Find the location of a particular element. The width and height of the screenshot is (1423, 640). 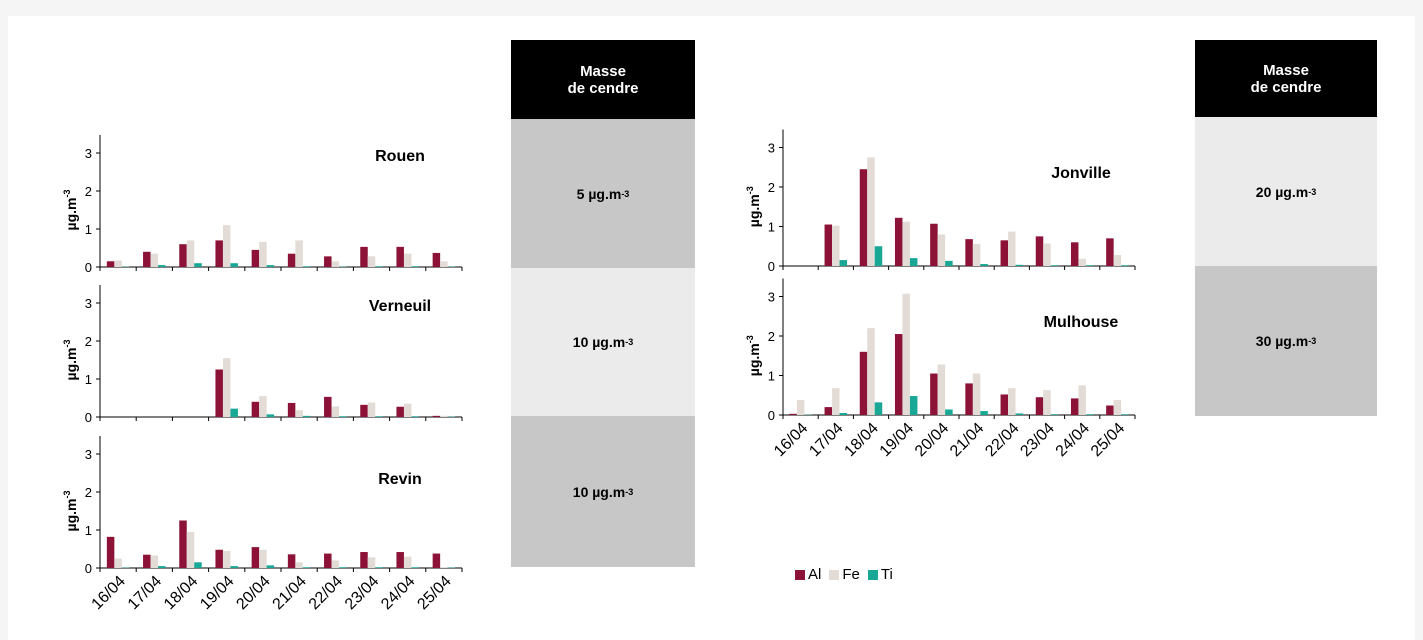

y-tick-label-verneuil: 3 is located at coordinates (88, 303).